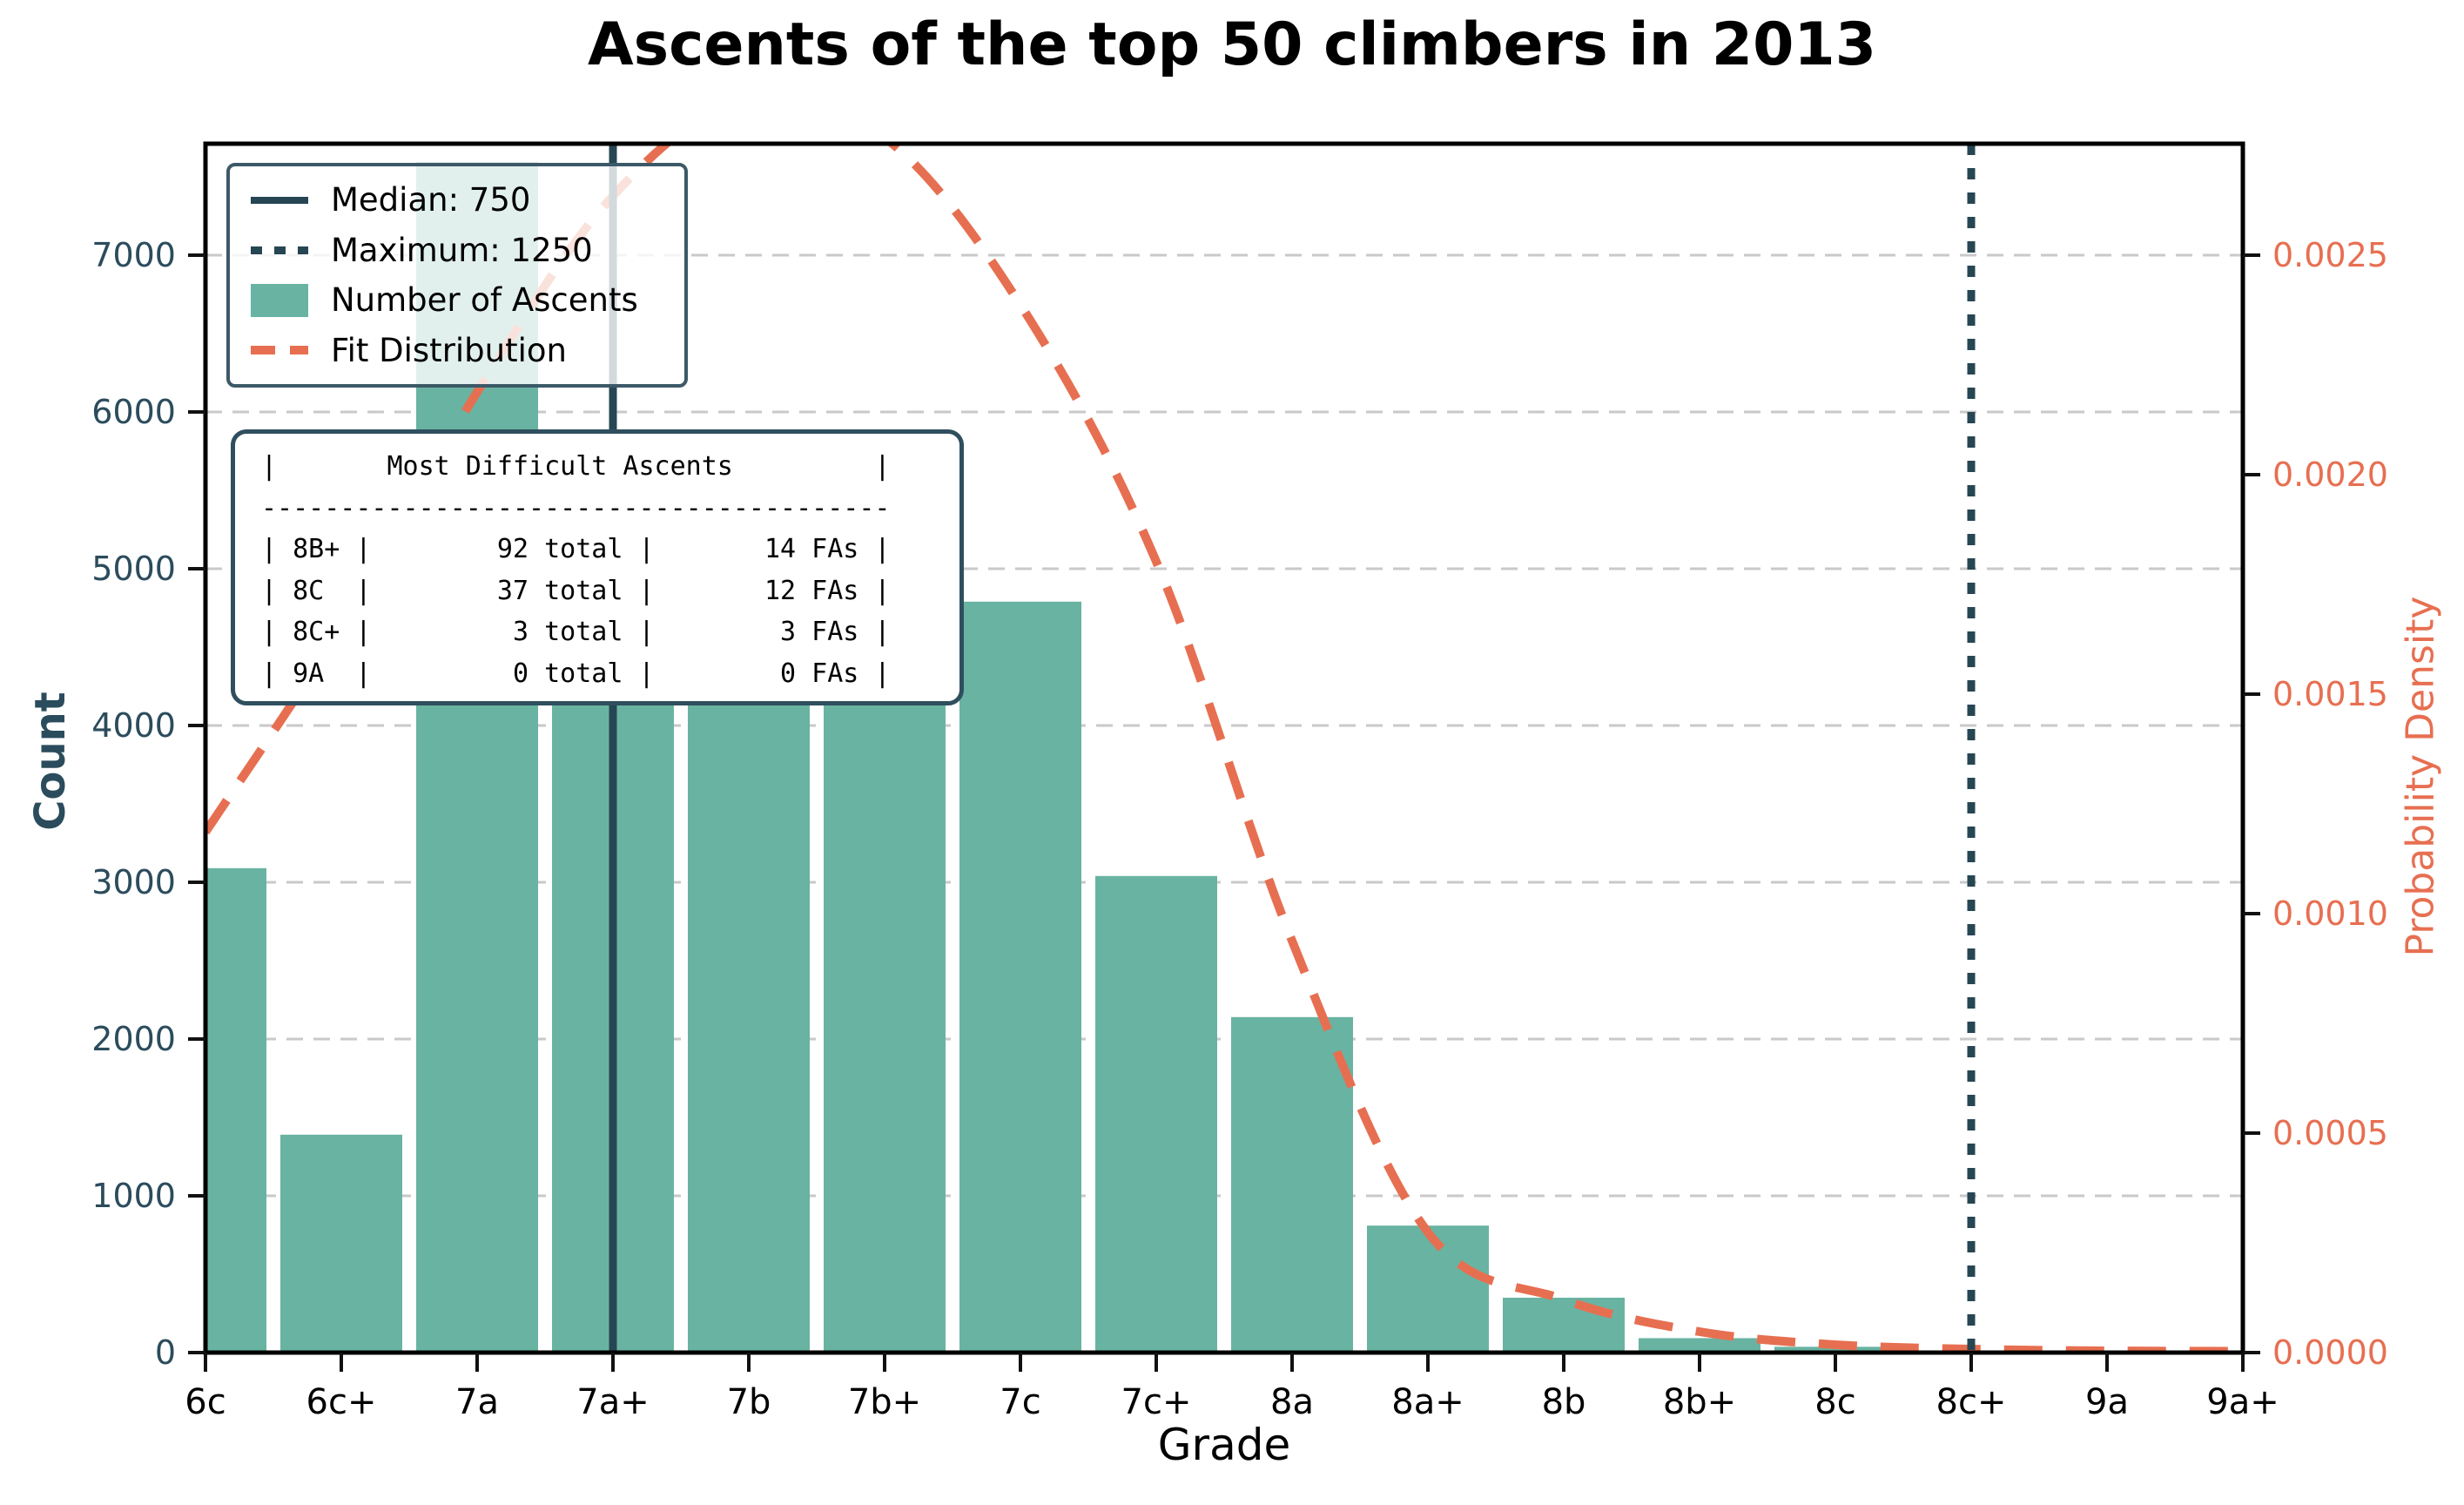 The image size is (2464, 1505). Describe the element at coordinates (1835, 1402) in the screenshot. I see `x-tick-label: 8c` at that location.